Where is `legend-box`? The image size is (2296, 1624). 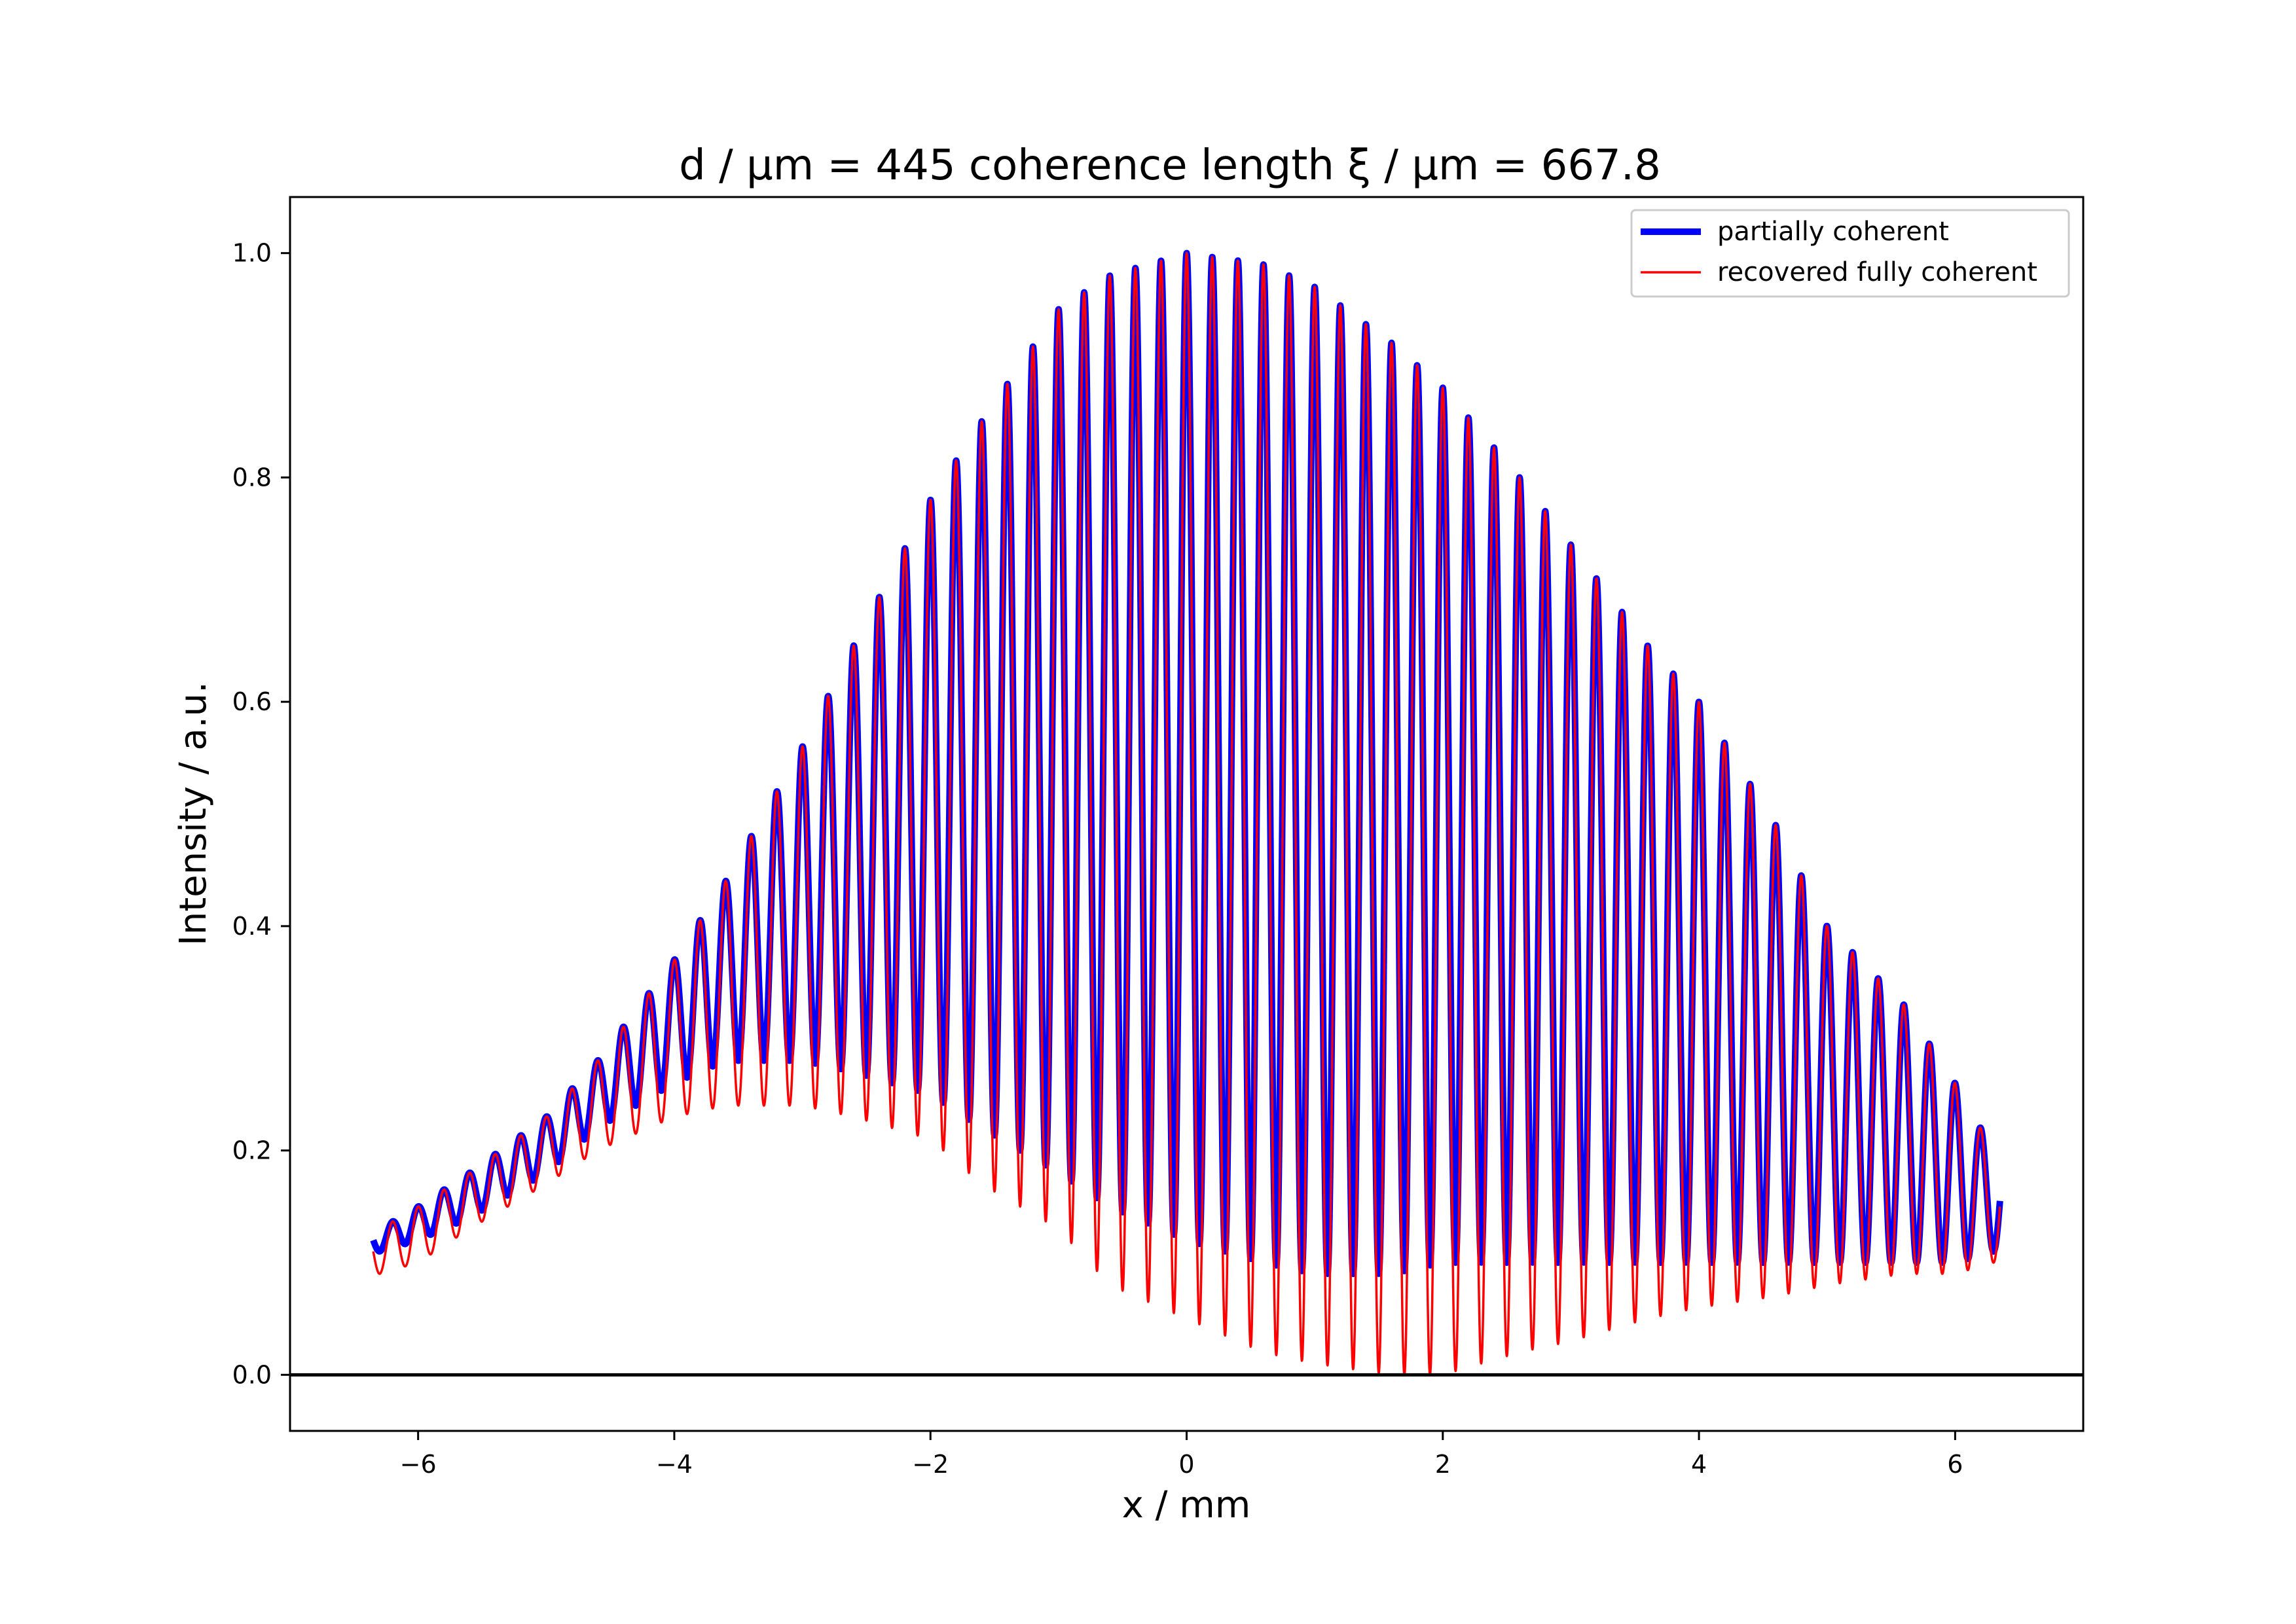 legend-box is located at coordinates (1850, 253).